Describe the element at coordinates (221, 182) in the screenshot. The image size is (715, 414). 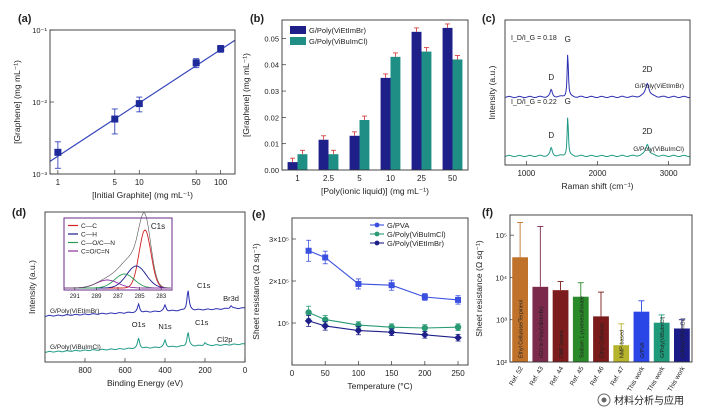
I see `x-tick-label: 100` at that location.